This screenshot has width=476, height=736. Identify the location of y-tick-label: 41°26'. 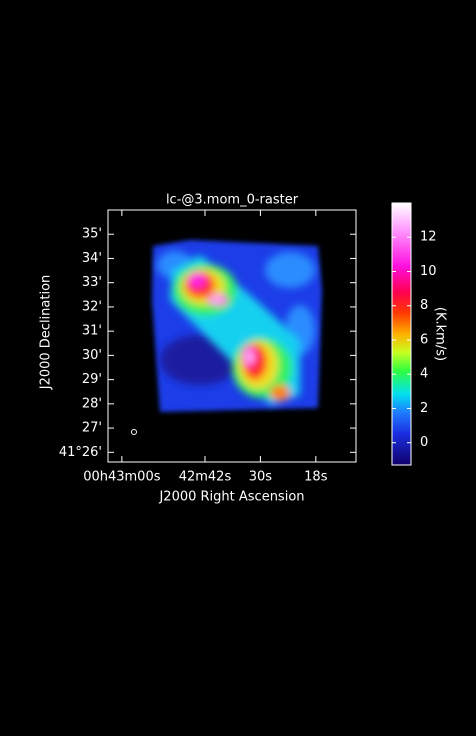
(80, 452).